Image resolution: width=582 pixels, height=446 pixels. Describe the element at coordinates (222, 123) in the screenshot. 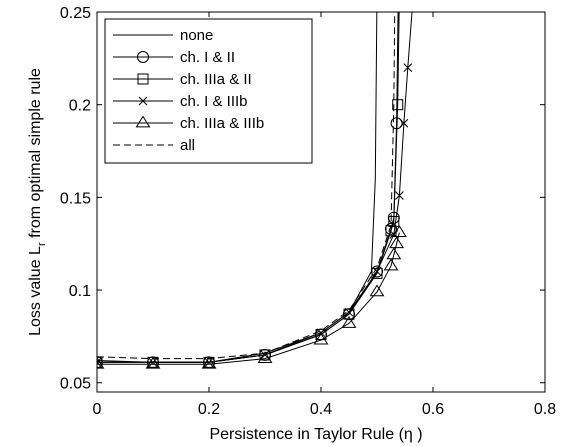

I see `legend-label: ch. IIIa & IIIb` at that location.